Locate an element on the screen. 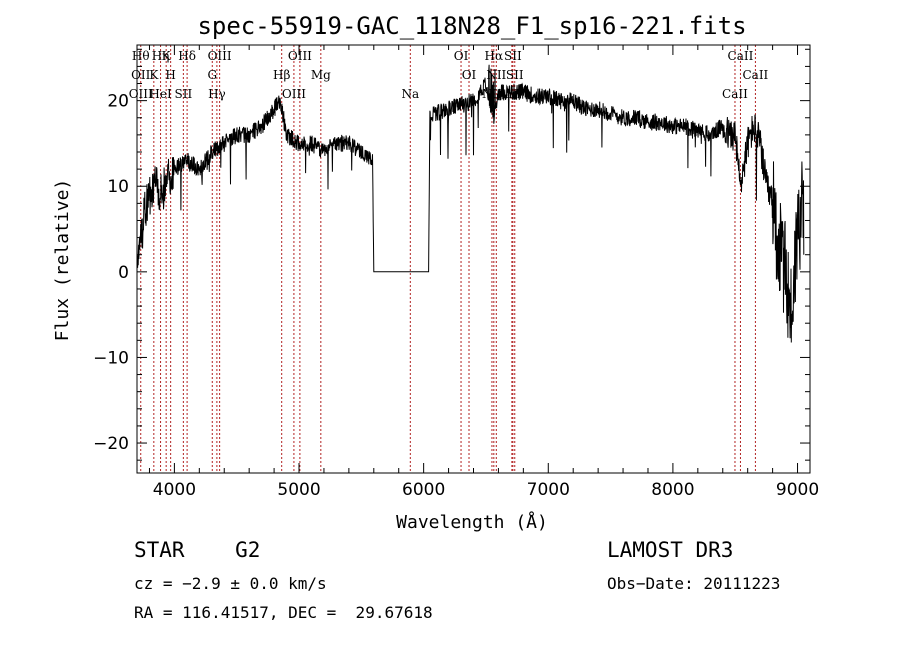 This screenshot has width=900, height=649. y-tick-label: 10 is located at coordinates (118, 187).